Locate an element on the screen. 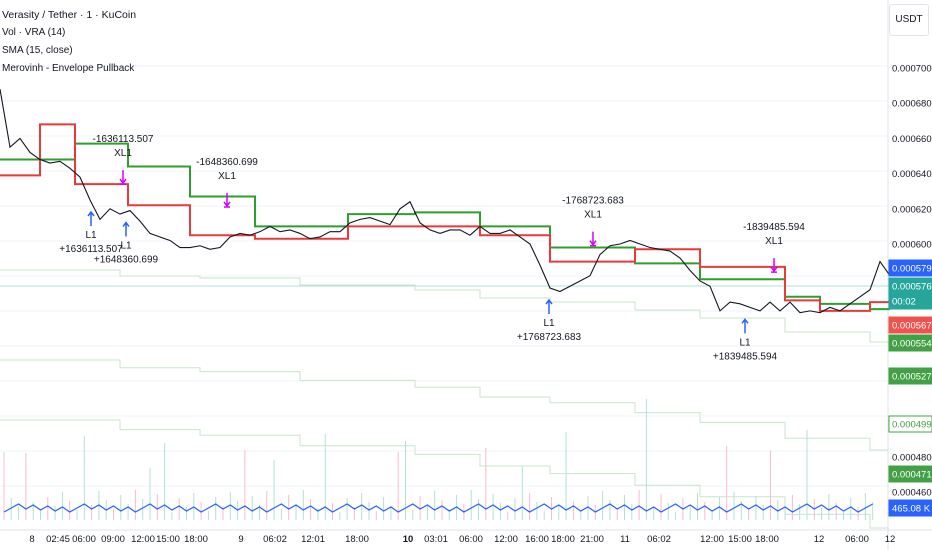 The width and height of the screenshot is (932, 550). price-label-text: 0.0005766 is located at coordinates (912, 287).